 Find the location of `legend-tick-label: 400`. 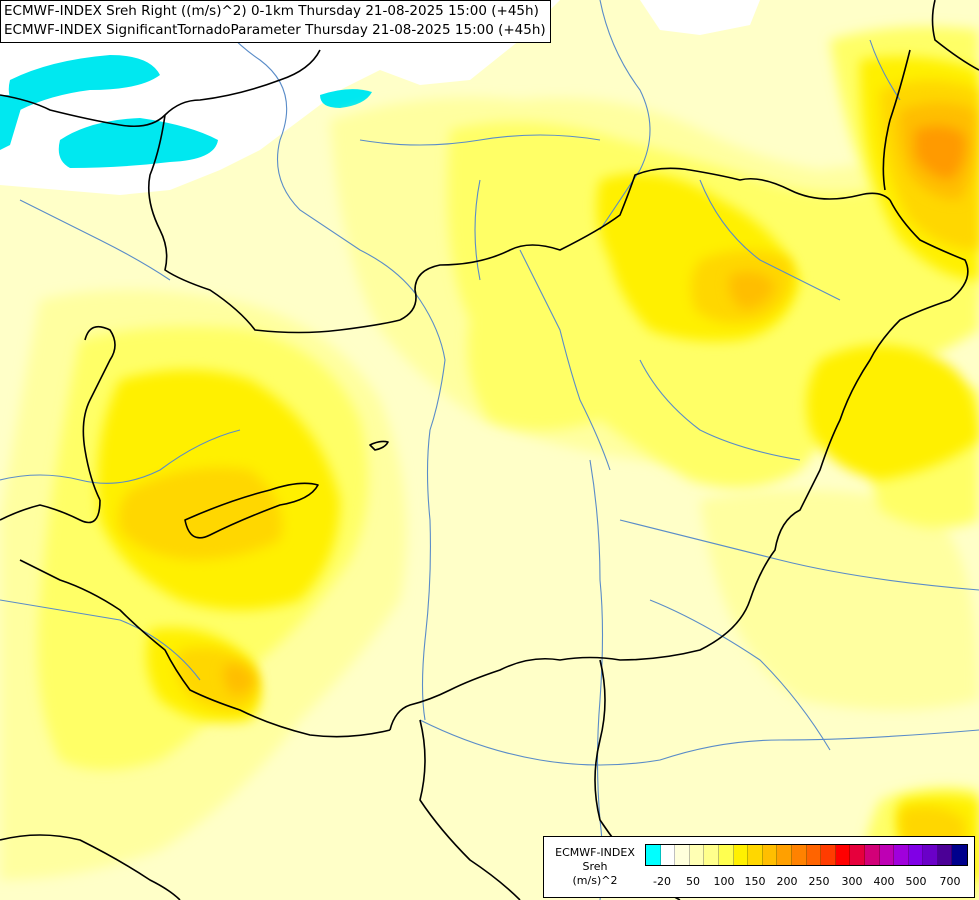

legend-tick-label: 400 is located at coordinates (884, 881).